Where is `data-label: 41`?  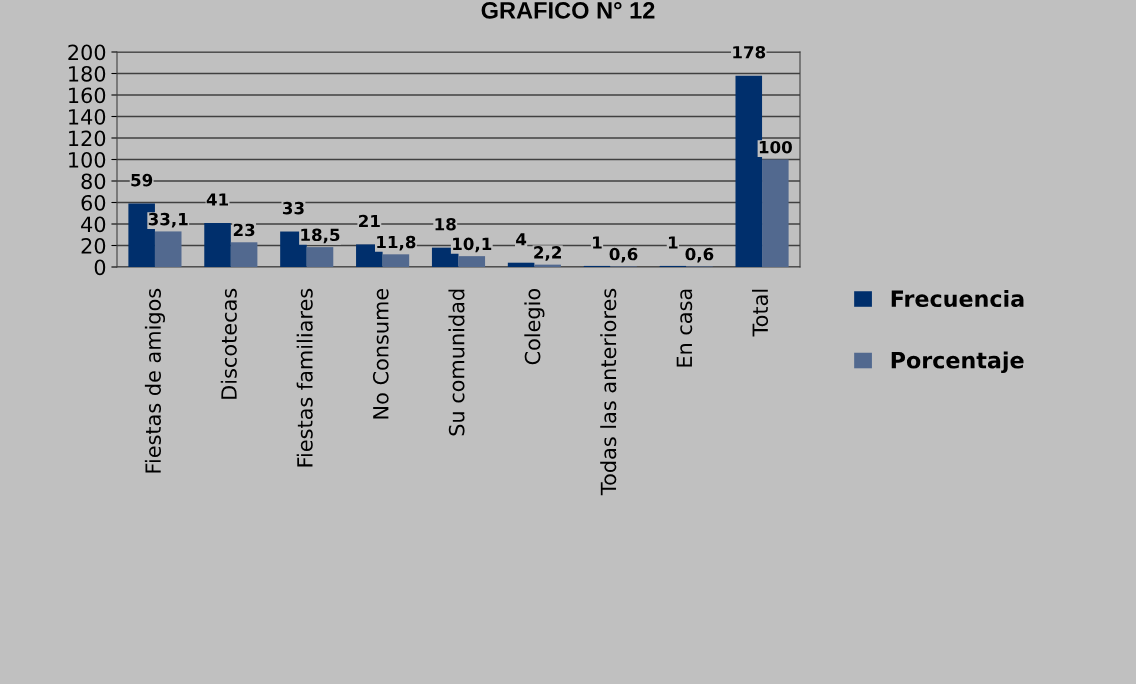
data-label: 41 is located at coordinates (217, 199).